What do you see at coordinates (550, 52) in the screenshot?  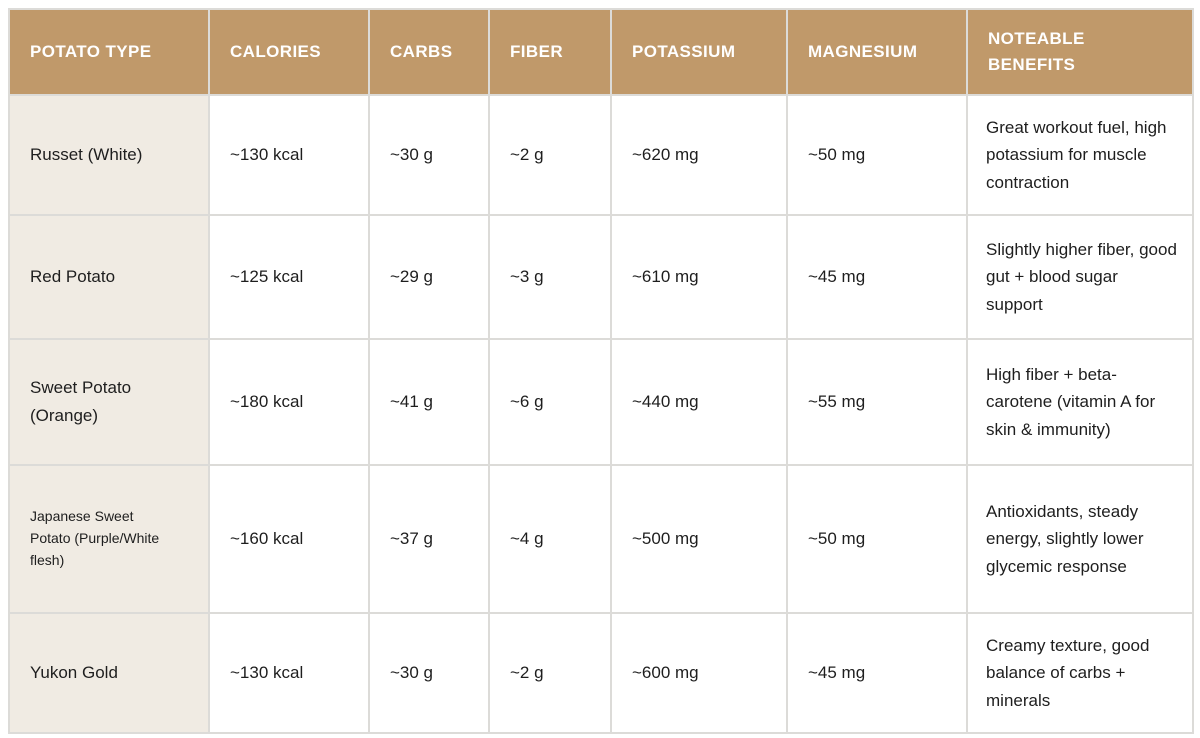 I see `column-header-fiber: FIBER` at bounding box center [550, 52].